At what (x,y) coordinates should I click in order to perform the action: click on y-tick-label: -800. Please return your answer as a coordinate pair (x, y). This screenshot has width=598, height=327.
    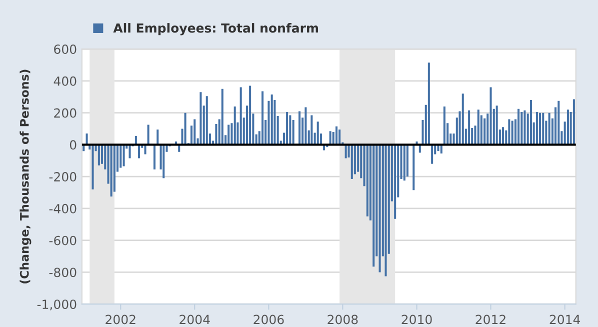
    Looking at the image, I should click on (62, 273).